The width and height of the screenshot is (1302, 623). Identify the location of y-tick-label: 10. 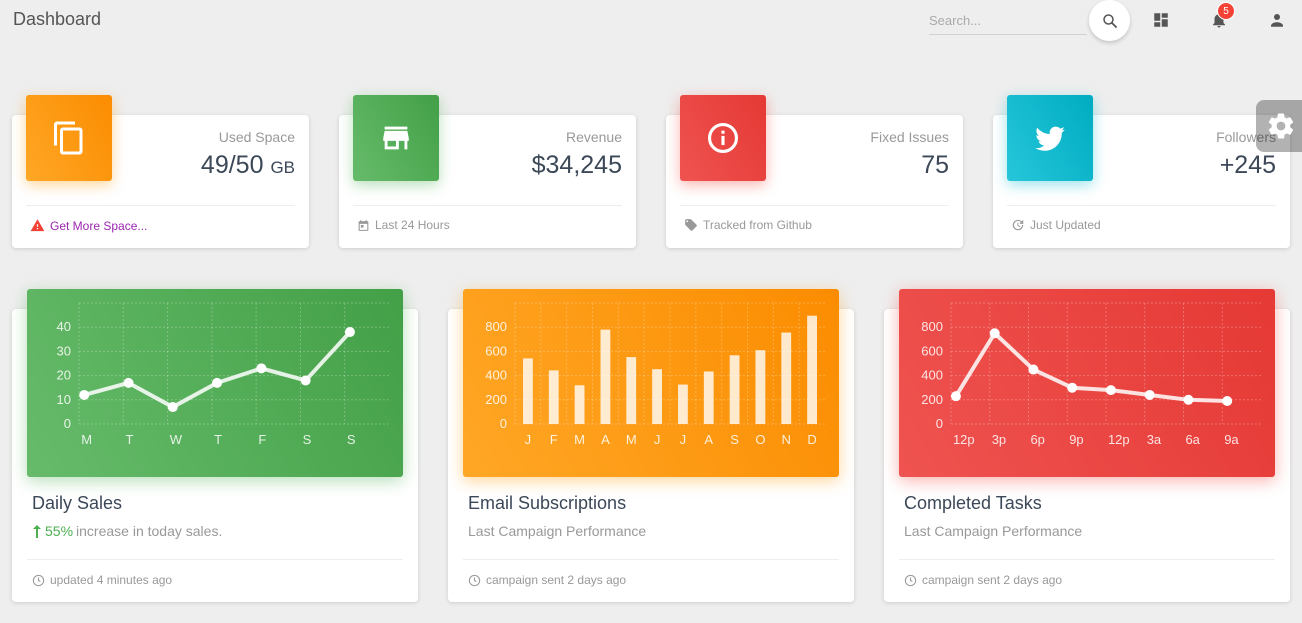
(64, 399).